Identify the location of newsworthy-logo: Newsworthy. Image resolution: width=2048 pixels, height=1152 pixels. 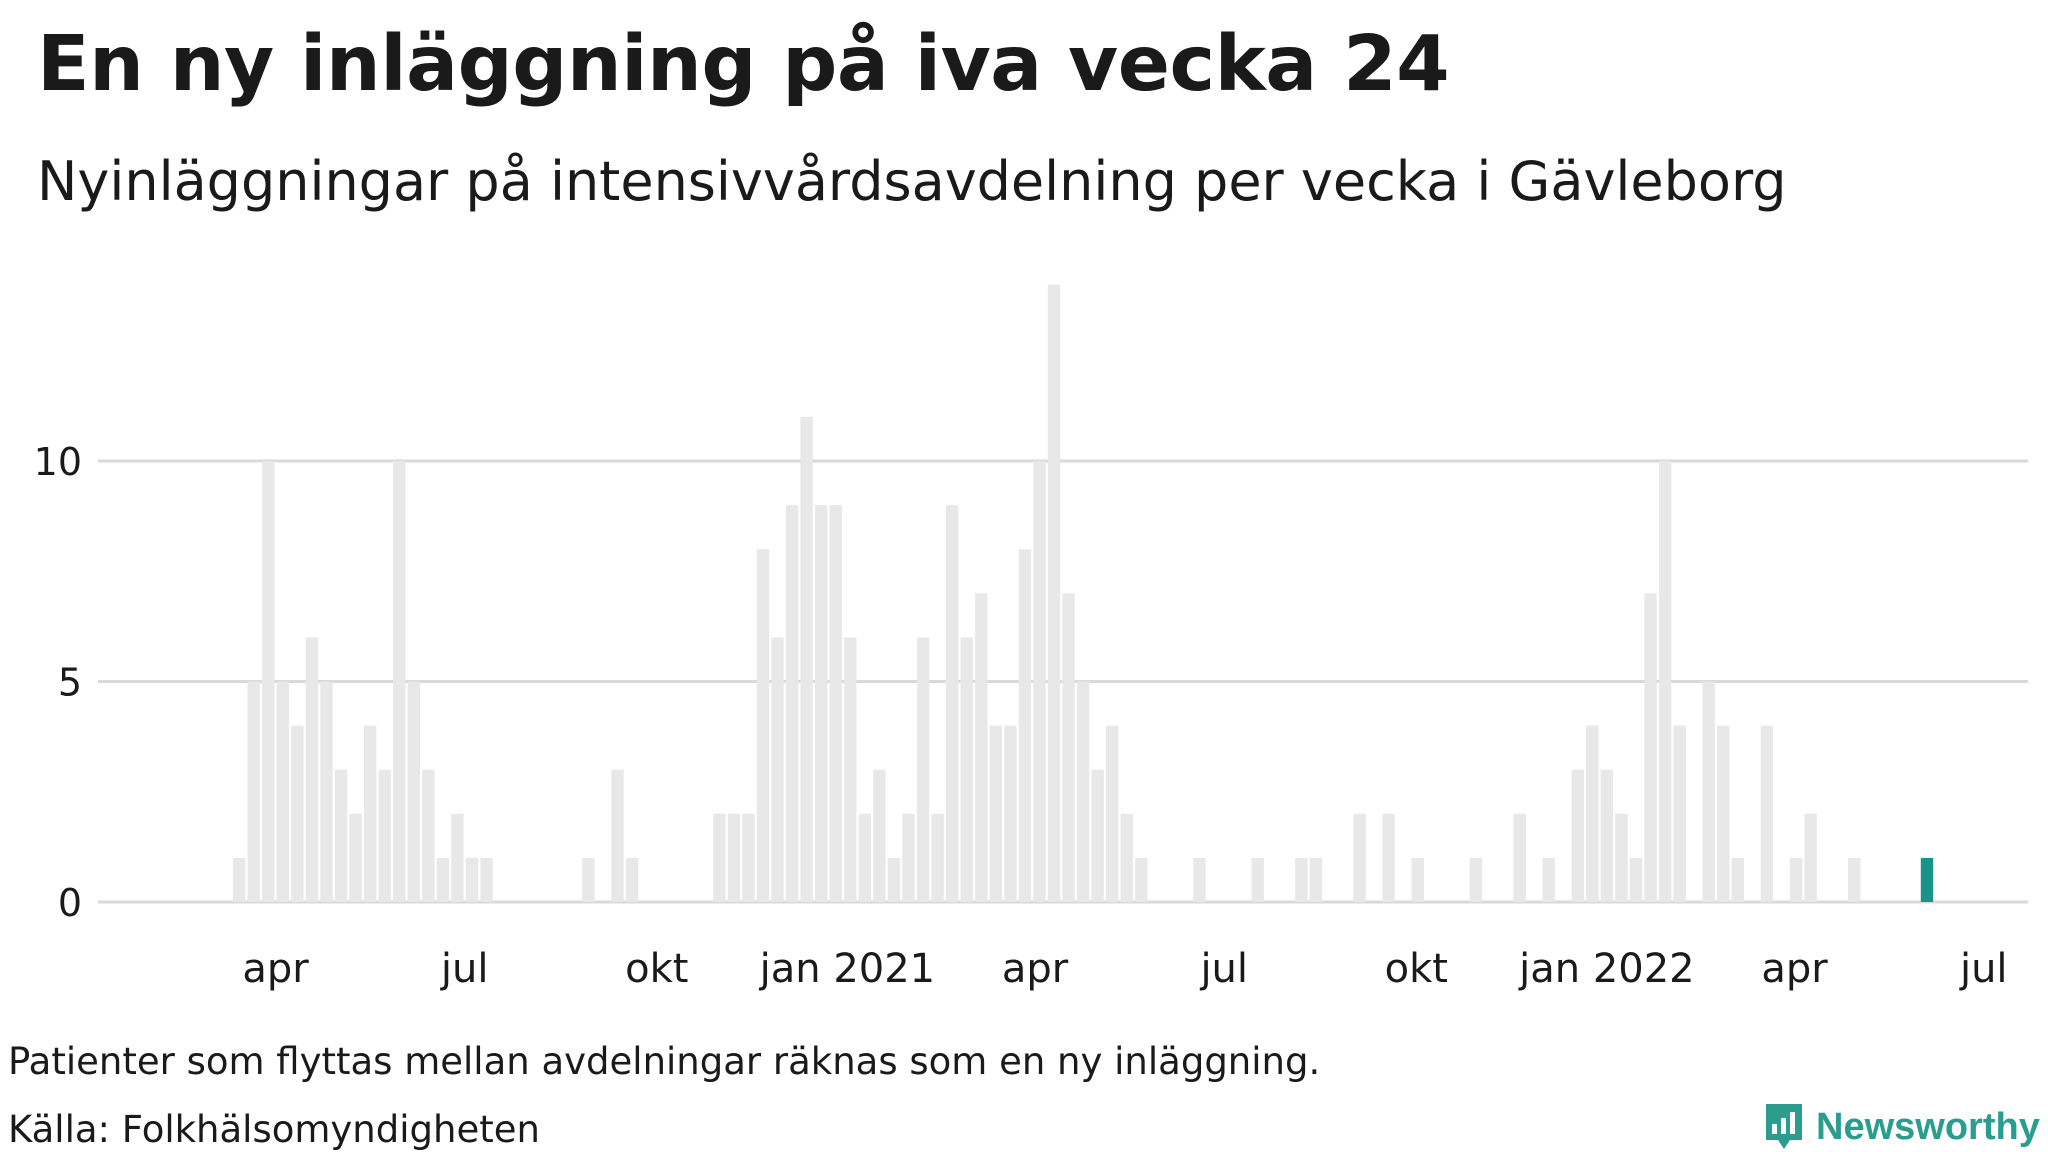
(1901, 1127).